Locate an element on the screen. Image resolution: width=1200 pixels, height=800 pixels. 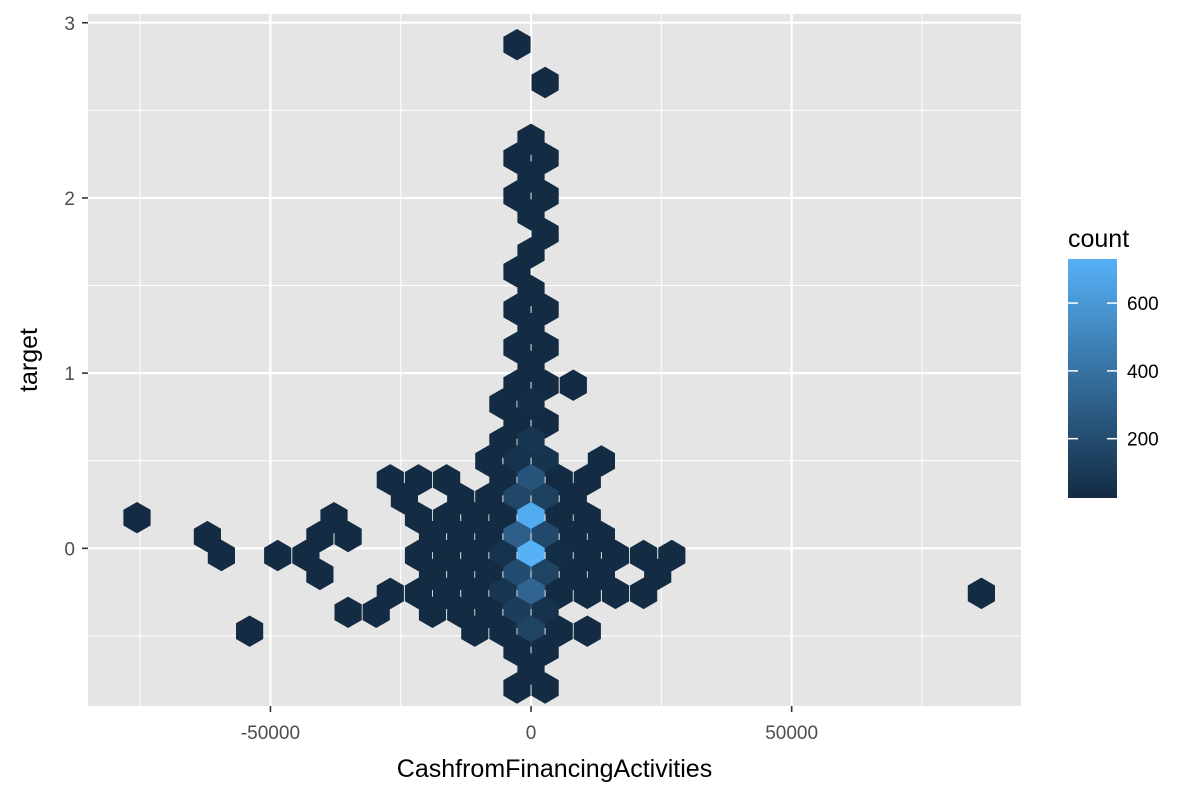
legend-break-label: 400 is located at coordinates (1143, 372).